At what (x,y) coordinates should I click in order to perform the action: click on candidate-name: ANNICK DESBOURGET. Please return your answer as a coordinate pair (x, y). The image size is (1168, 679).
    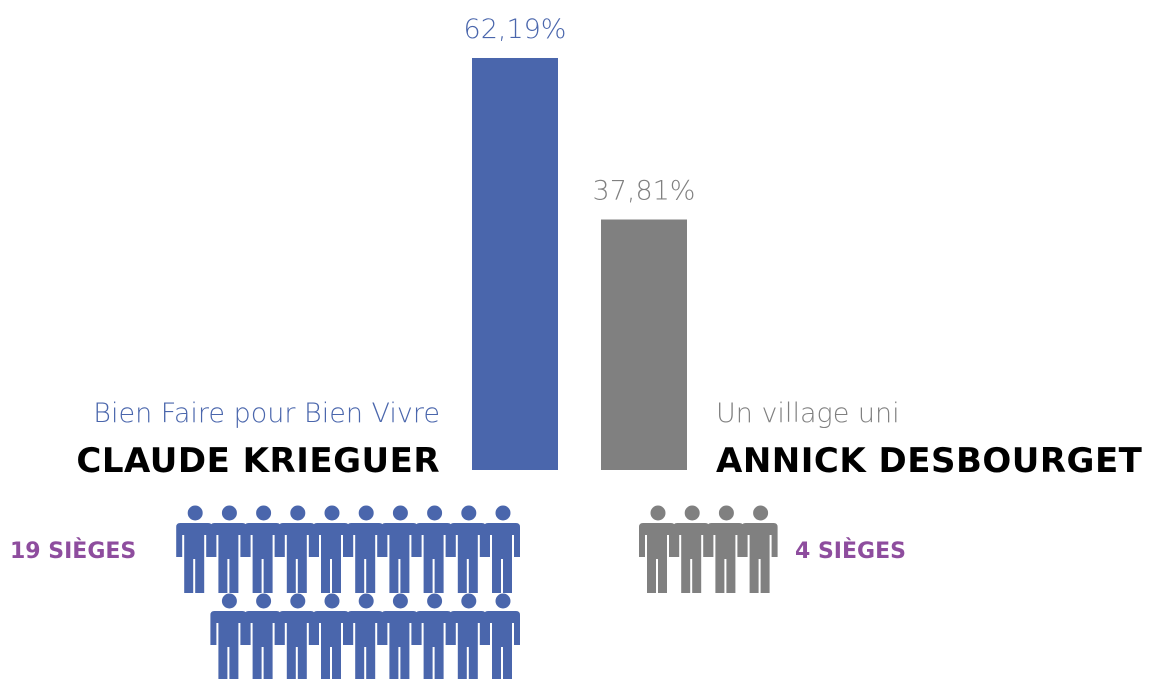
    Looking at the image, I should click on (929, 461).